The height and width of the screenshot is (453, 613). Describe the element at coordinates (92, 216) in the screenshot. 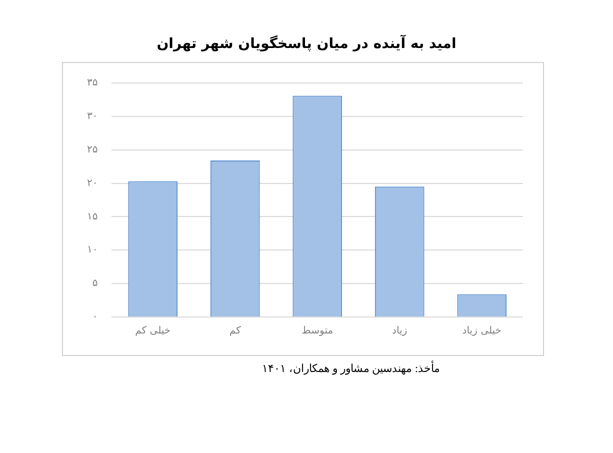

I see `y-tick-label: ۱۵` at that location.